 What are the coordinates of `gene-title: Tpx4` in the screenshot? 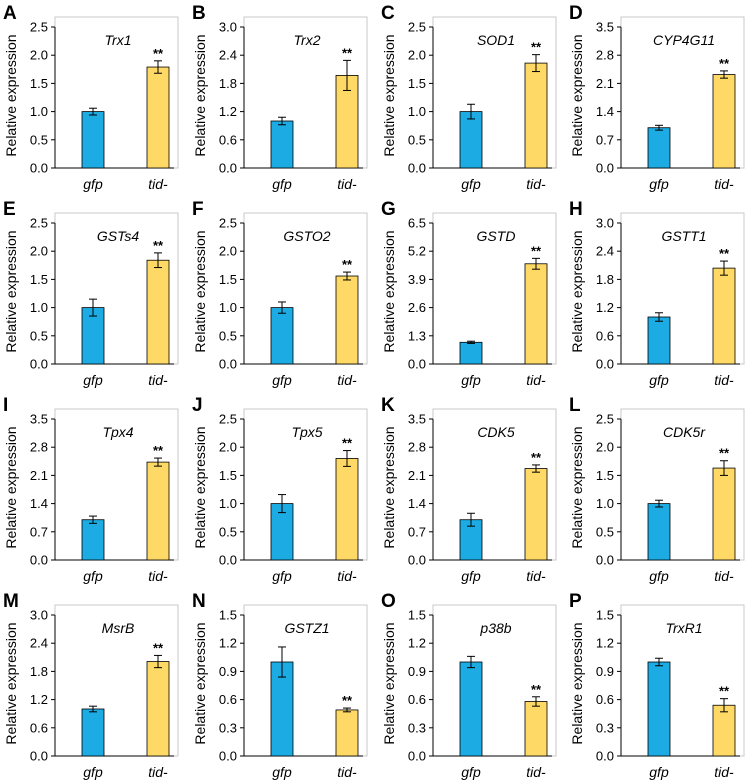 It's located at (117, 432).